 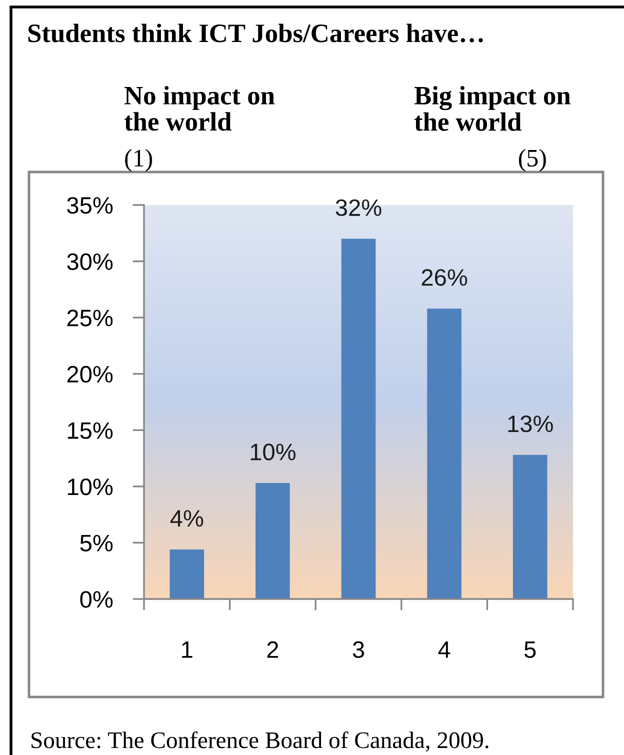 I want to click on x-tick-label: 2, so click(x=272, y=649).